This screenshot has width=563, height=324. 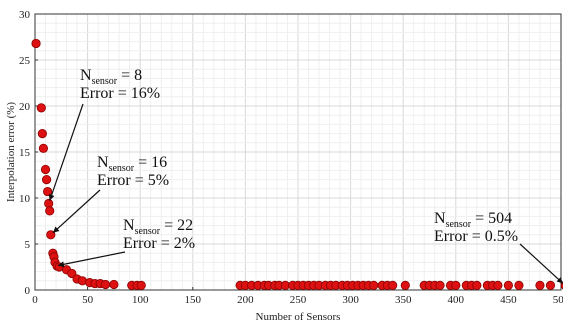 What do you see at coordinates (508, 300) in the screenshot?
I see `x-tick-label: 450` at bounding box center [508, 300].